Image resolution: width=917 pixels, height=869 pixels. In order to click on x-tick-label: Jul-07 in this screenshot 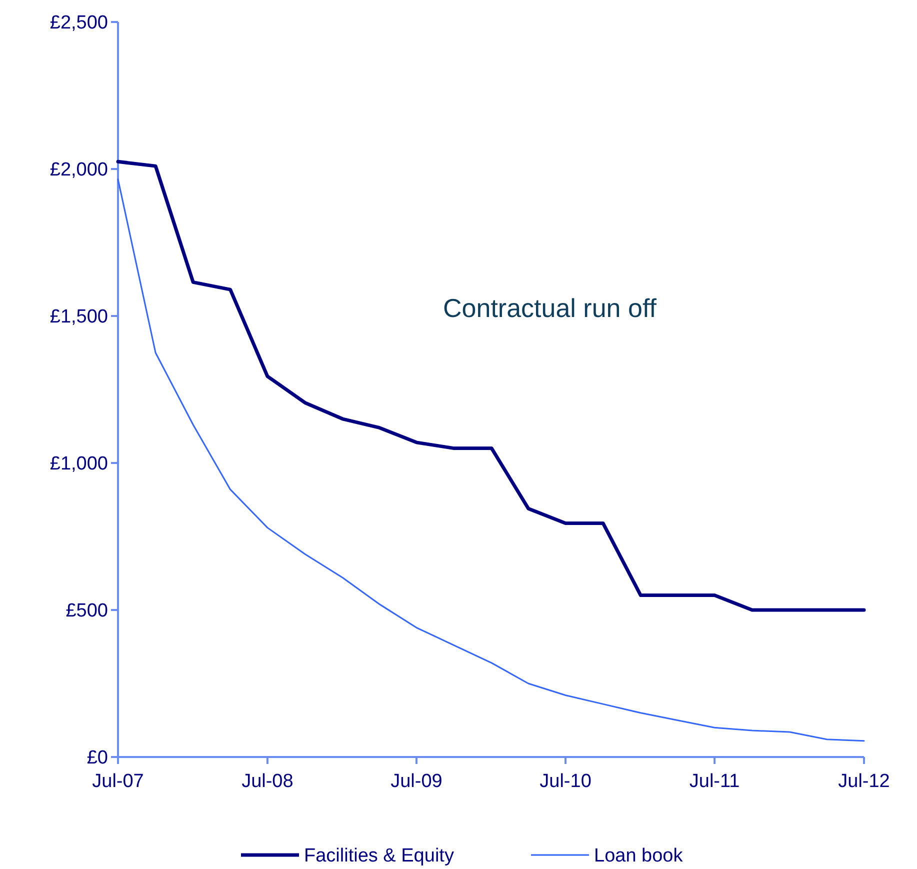, I will do `click(118, 781)`.